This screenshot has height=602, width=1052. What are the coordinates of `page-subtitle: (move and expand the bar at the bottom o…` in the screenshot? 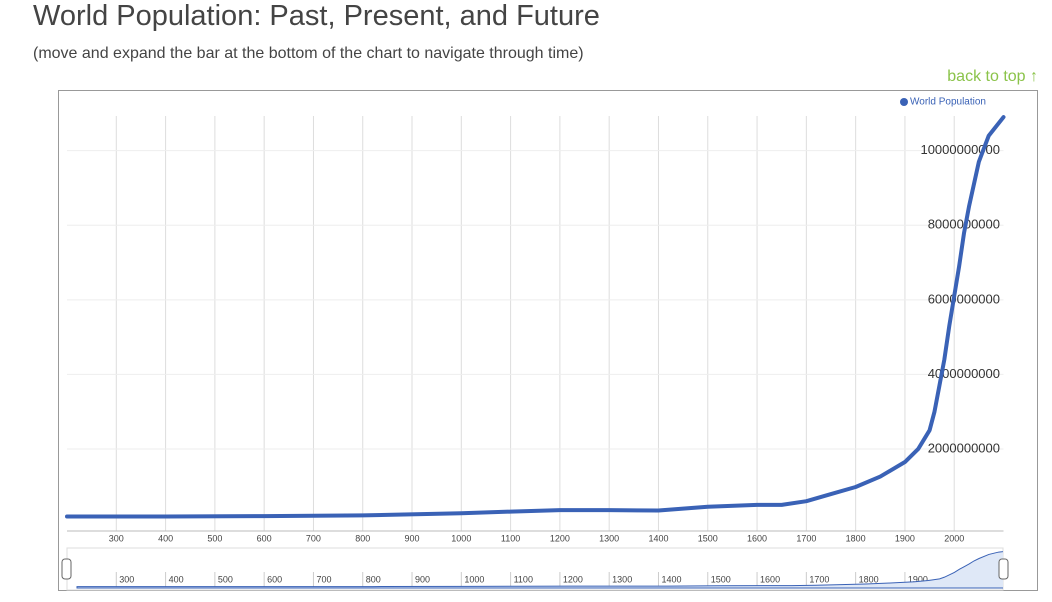 It's located at (308, 53).